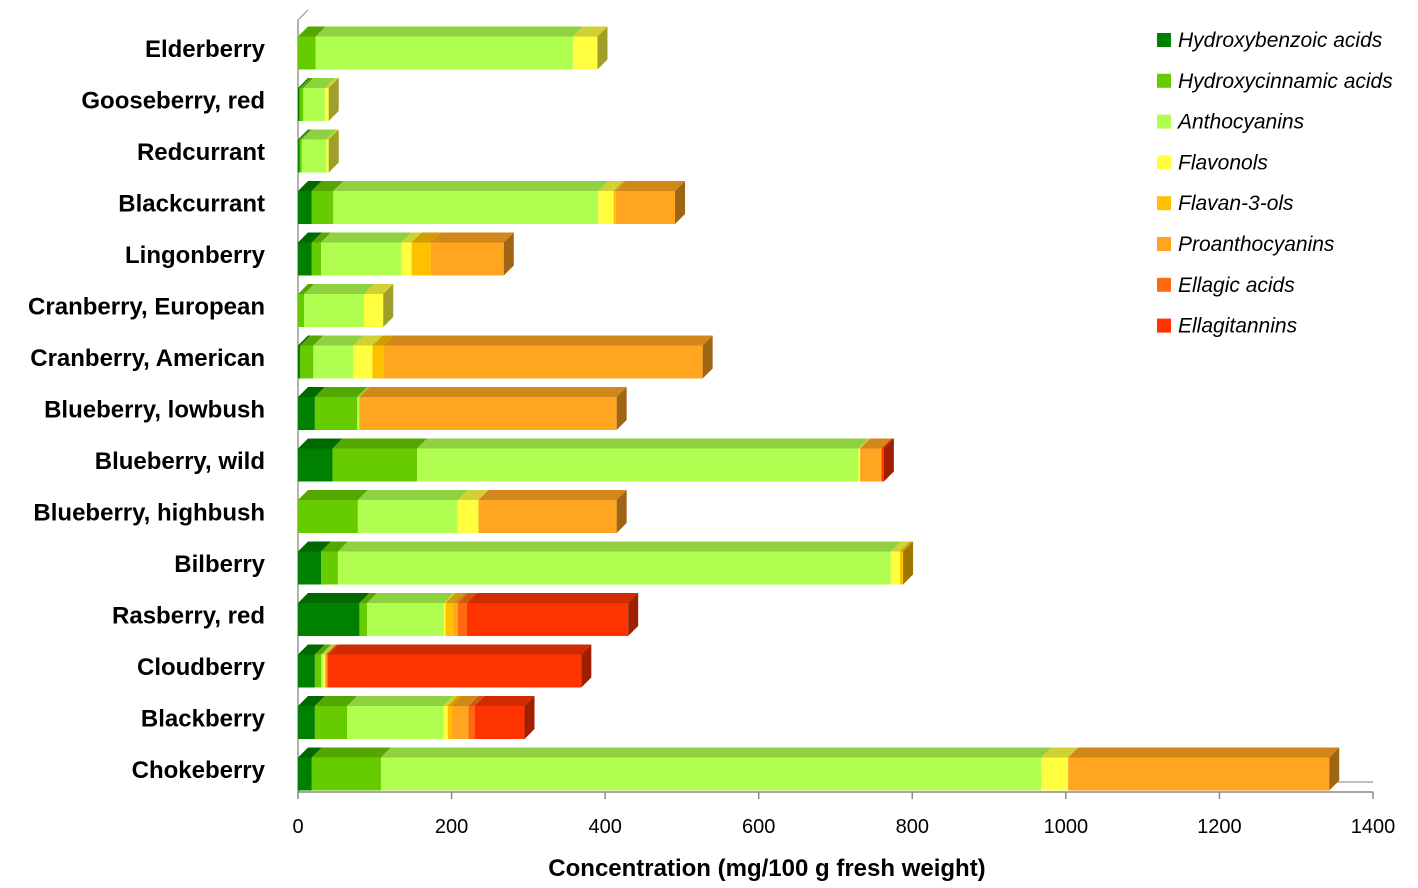 This screenshot has height=888, width=1418. I want to click on legend-label: Ellagitannins, so click(1238, 326).